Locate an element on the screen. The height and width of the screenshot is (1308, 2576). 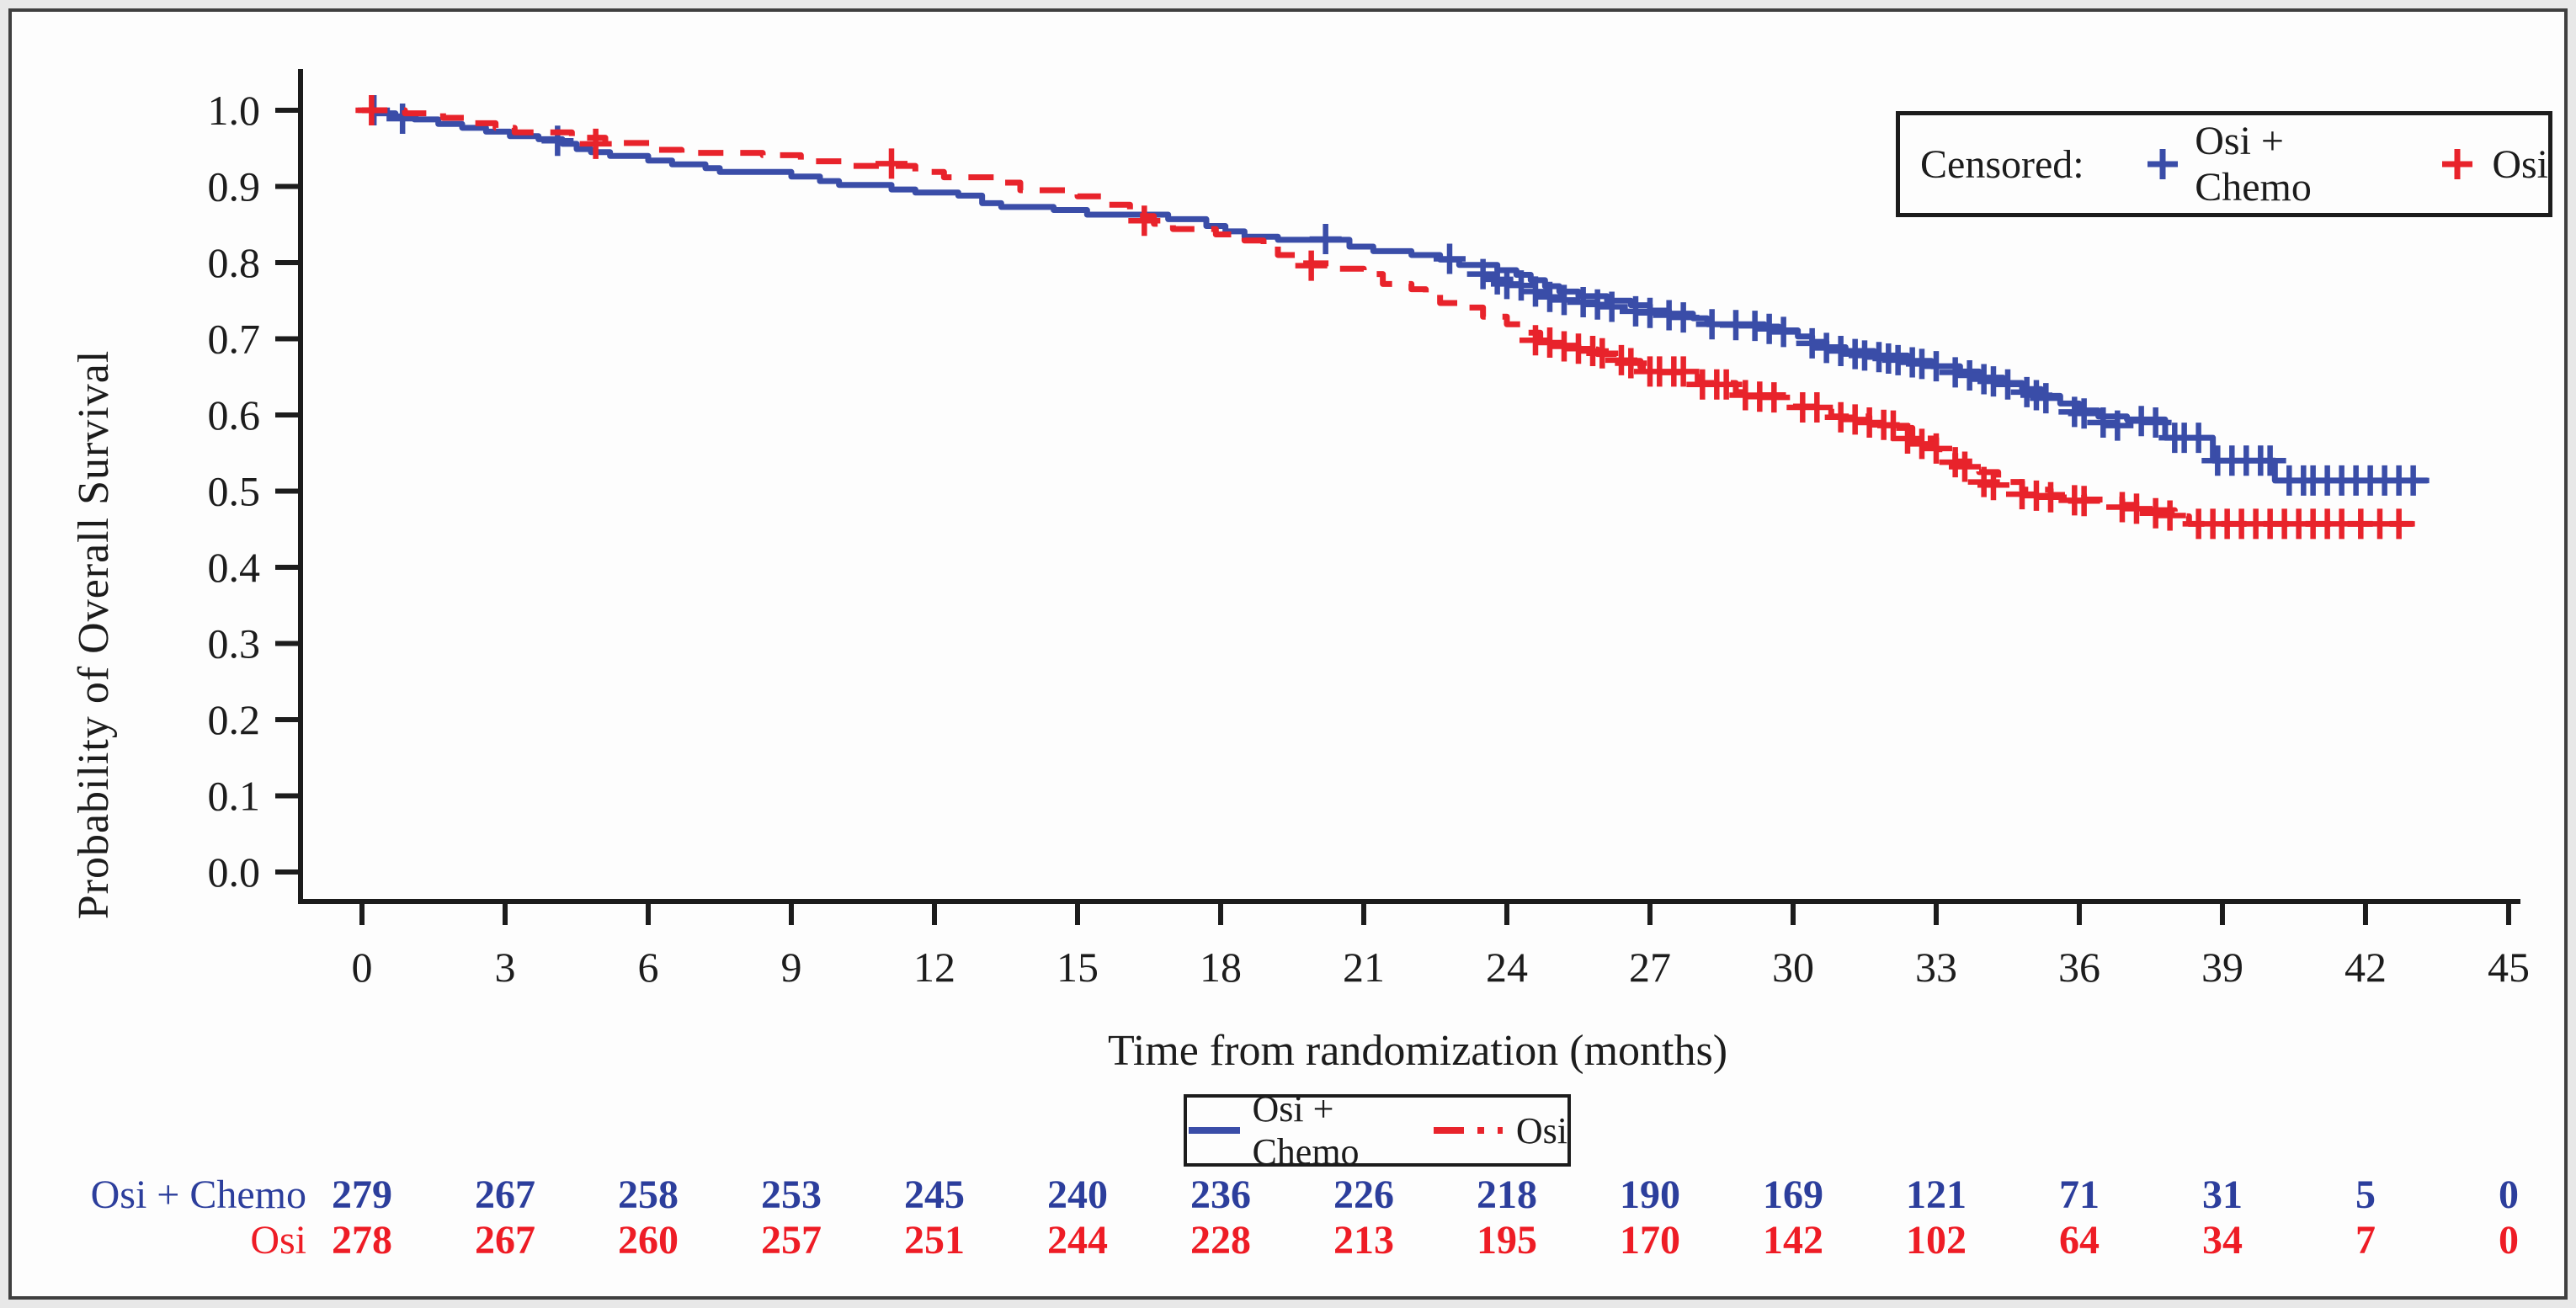
risk-count: 5 is located at coordinates (2366, 1194).